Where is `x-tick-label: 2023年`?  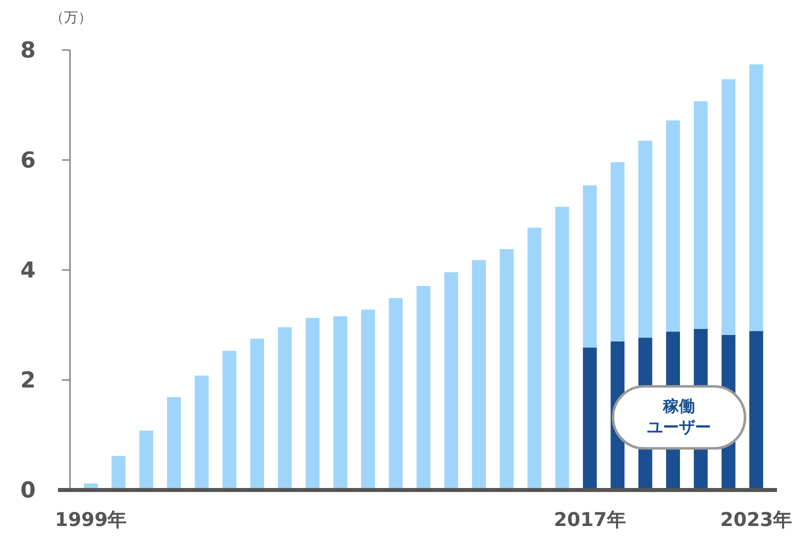 x-tick-label: 2023年 is located at coordinates (756, 520).